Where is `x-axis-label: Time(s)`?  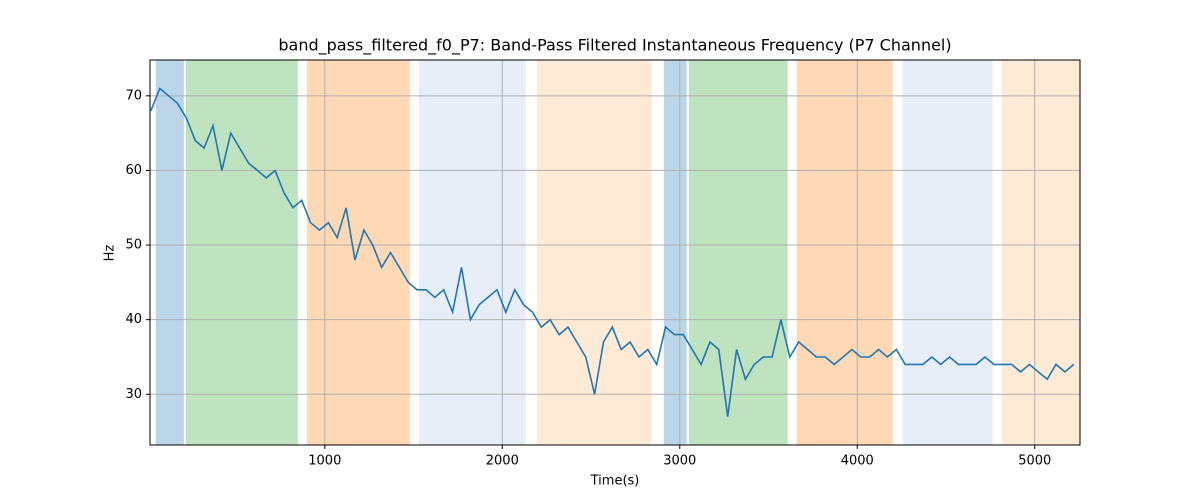 x-axis-label: Time(s) is located at coordinates (615, 481).